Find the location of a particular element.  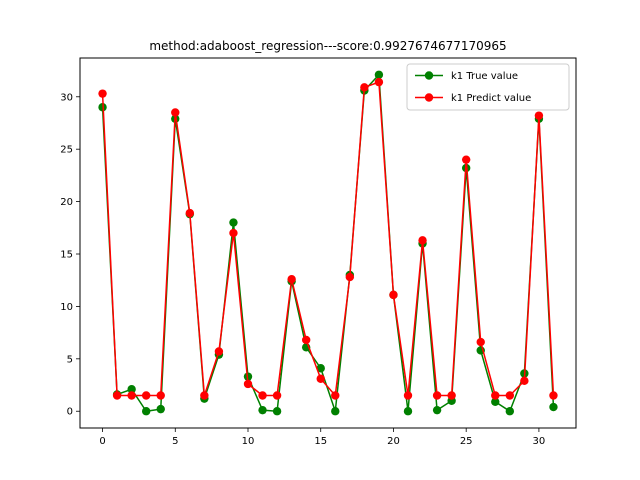

legend-box is located at coordinates (488, 87).